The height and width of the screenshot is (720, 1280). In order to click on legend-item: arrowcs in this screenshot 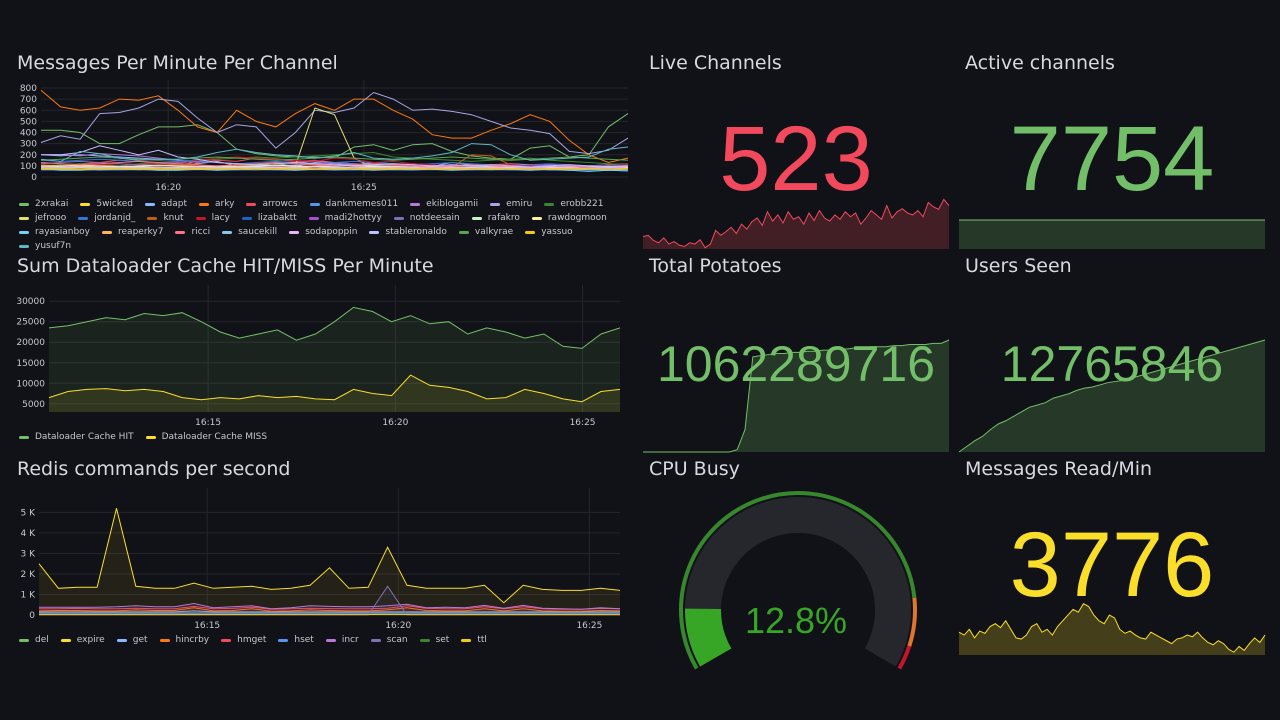, I will do `click(272, 204)`.